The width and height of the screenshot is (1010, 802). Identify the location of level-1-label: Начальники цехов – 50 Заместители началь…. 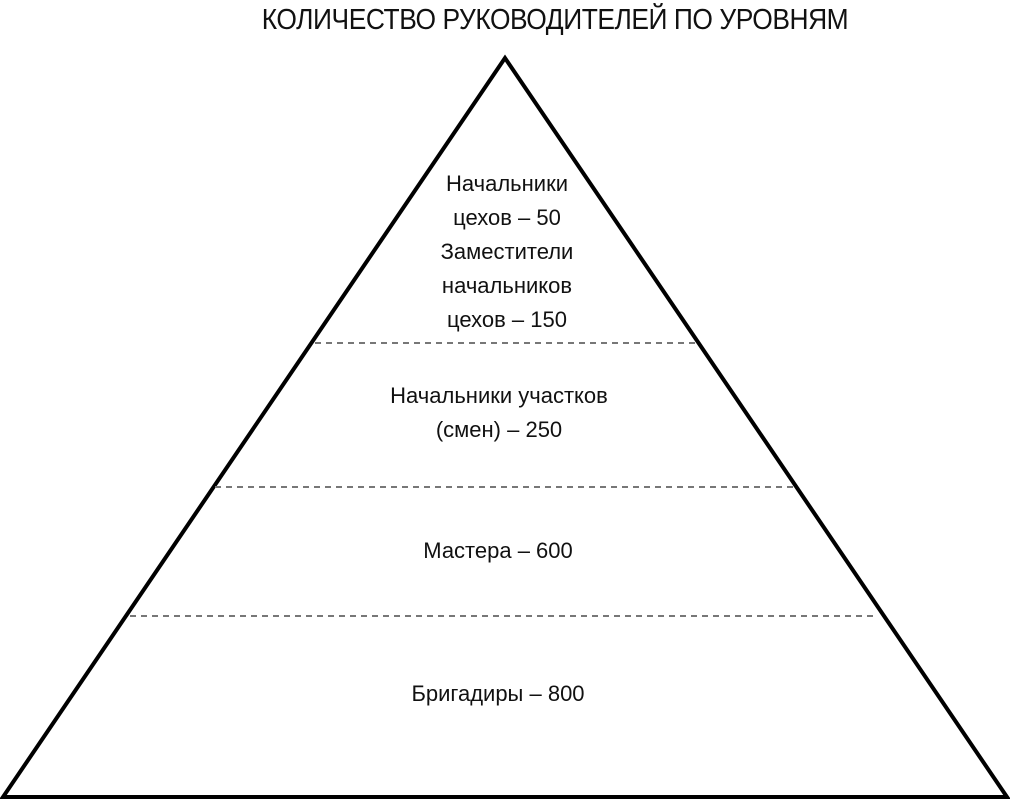
(507, 252).